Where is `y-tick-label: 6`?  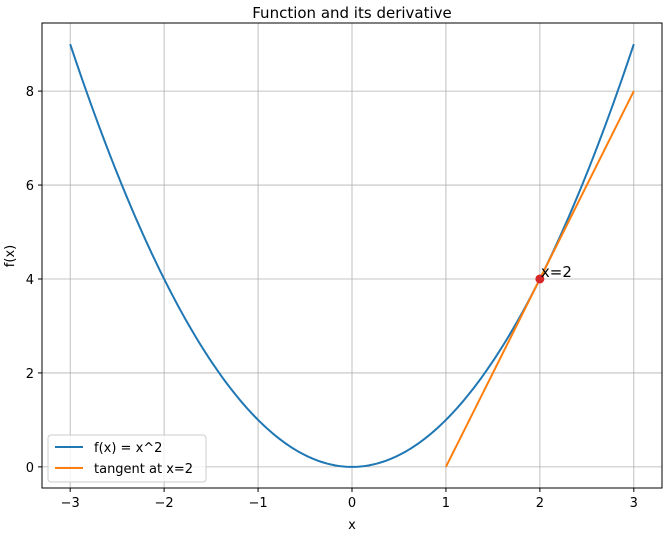 y-tick-label: 6 is located at coordinates (30, 186).